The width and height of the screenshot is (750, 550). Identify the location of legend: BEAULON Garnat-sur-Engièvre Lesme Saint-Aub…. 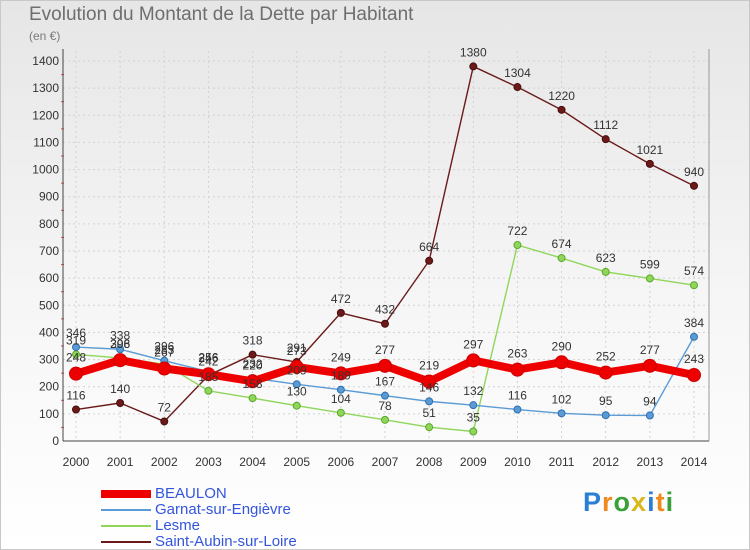
(231, 517).